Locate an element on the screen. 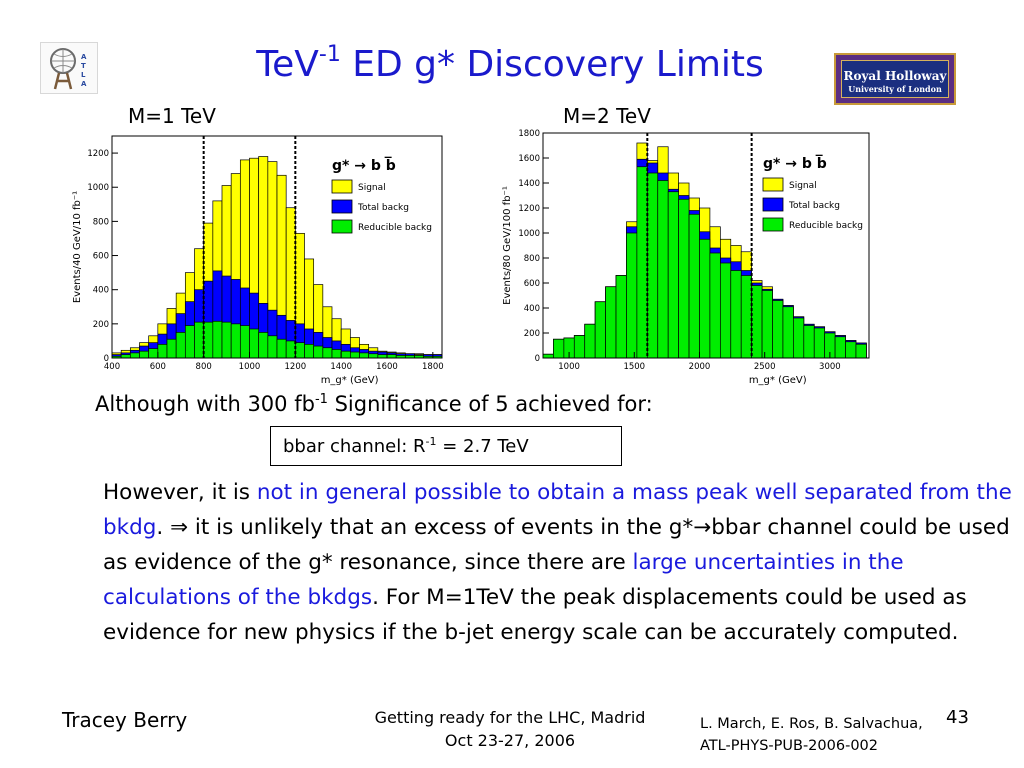 The height and width of the screenshot is (768, 1024). plot1-mass-label: M=1 TeV is located at coordinates (172, 116).